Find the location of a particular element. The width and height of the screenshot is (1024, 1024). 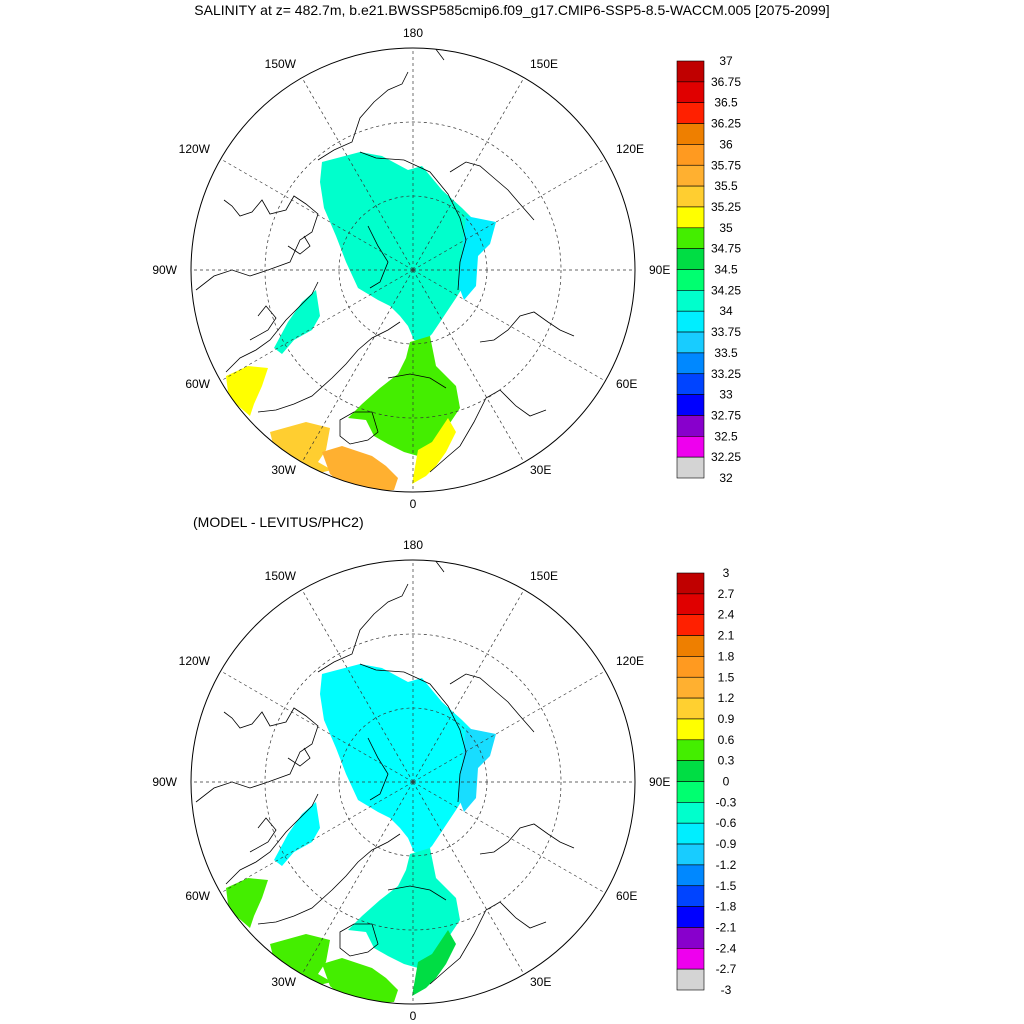

colorbar-label: 34.75 is located at coordinates (726, 249).